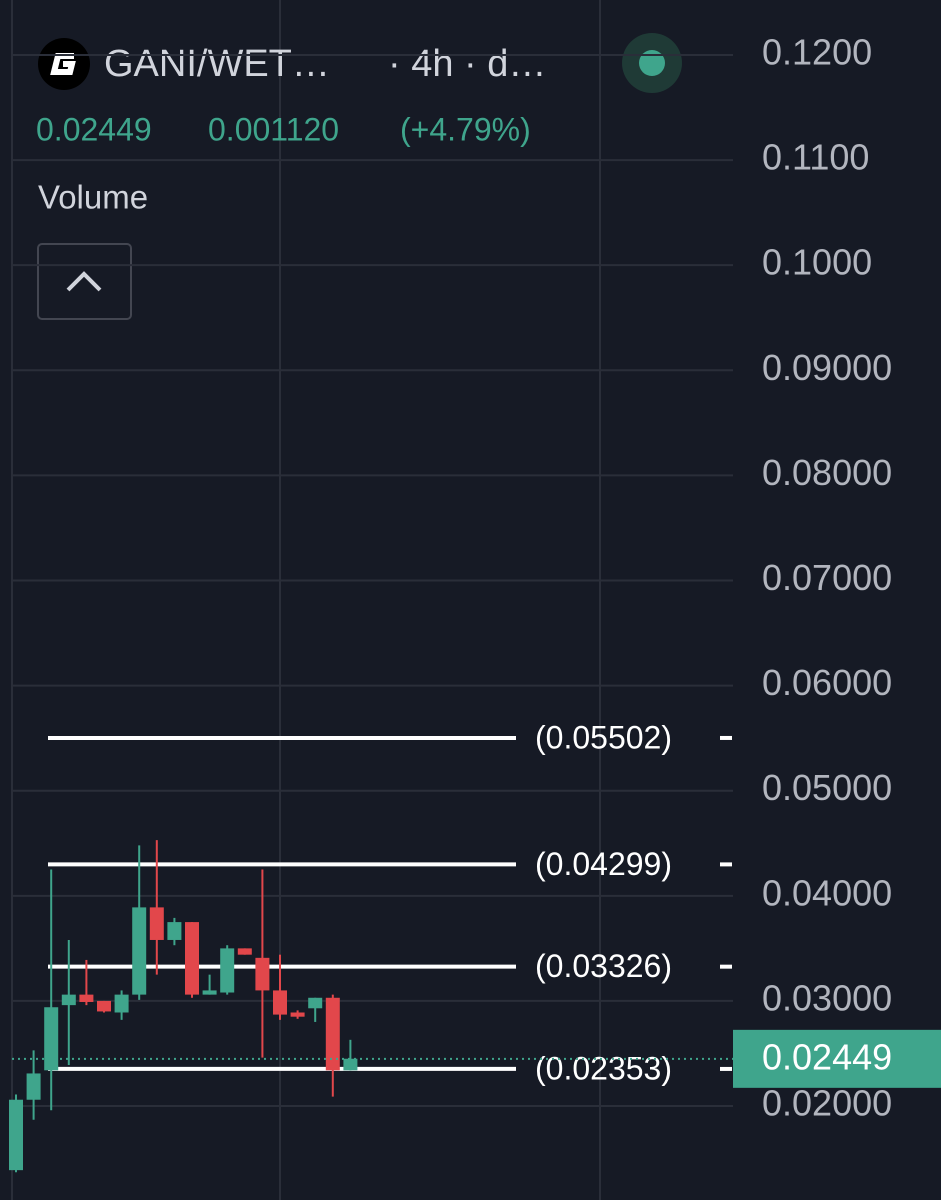 The width and height of the screenshot is (941, 1200). I want to click on y-tick-label: 0.09000, so click(827, 367).